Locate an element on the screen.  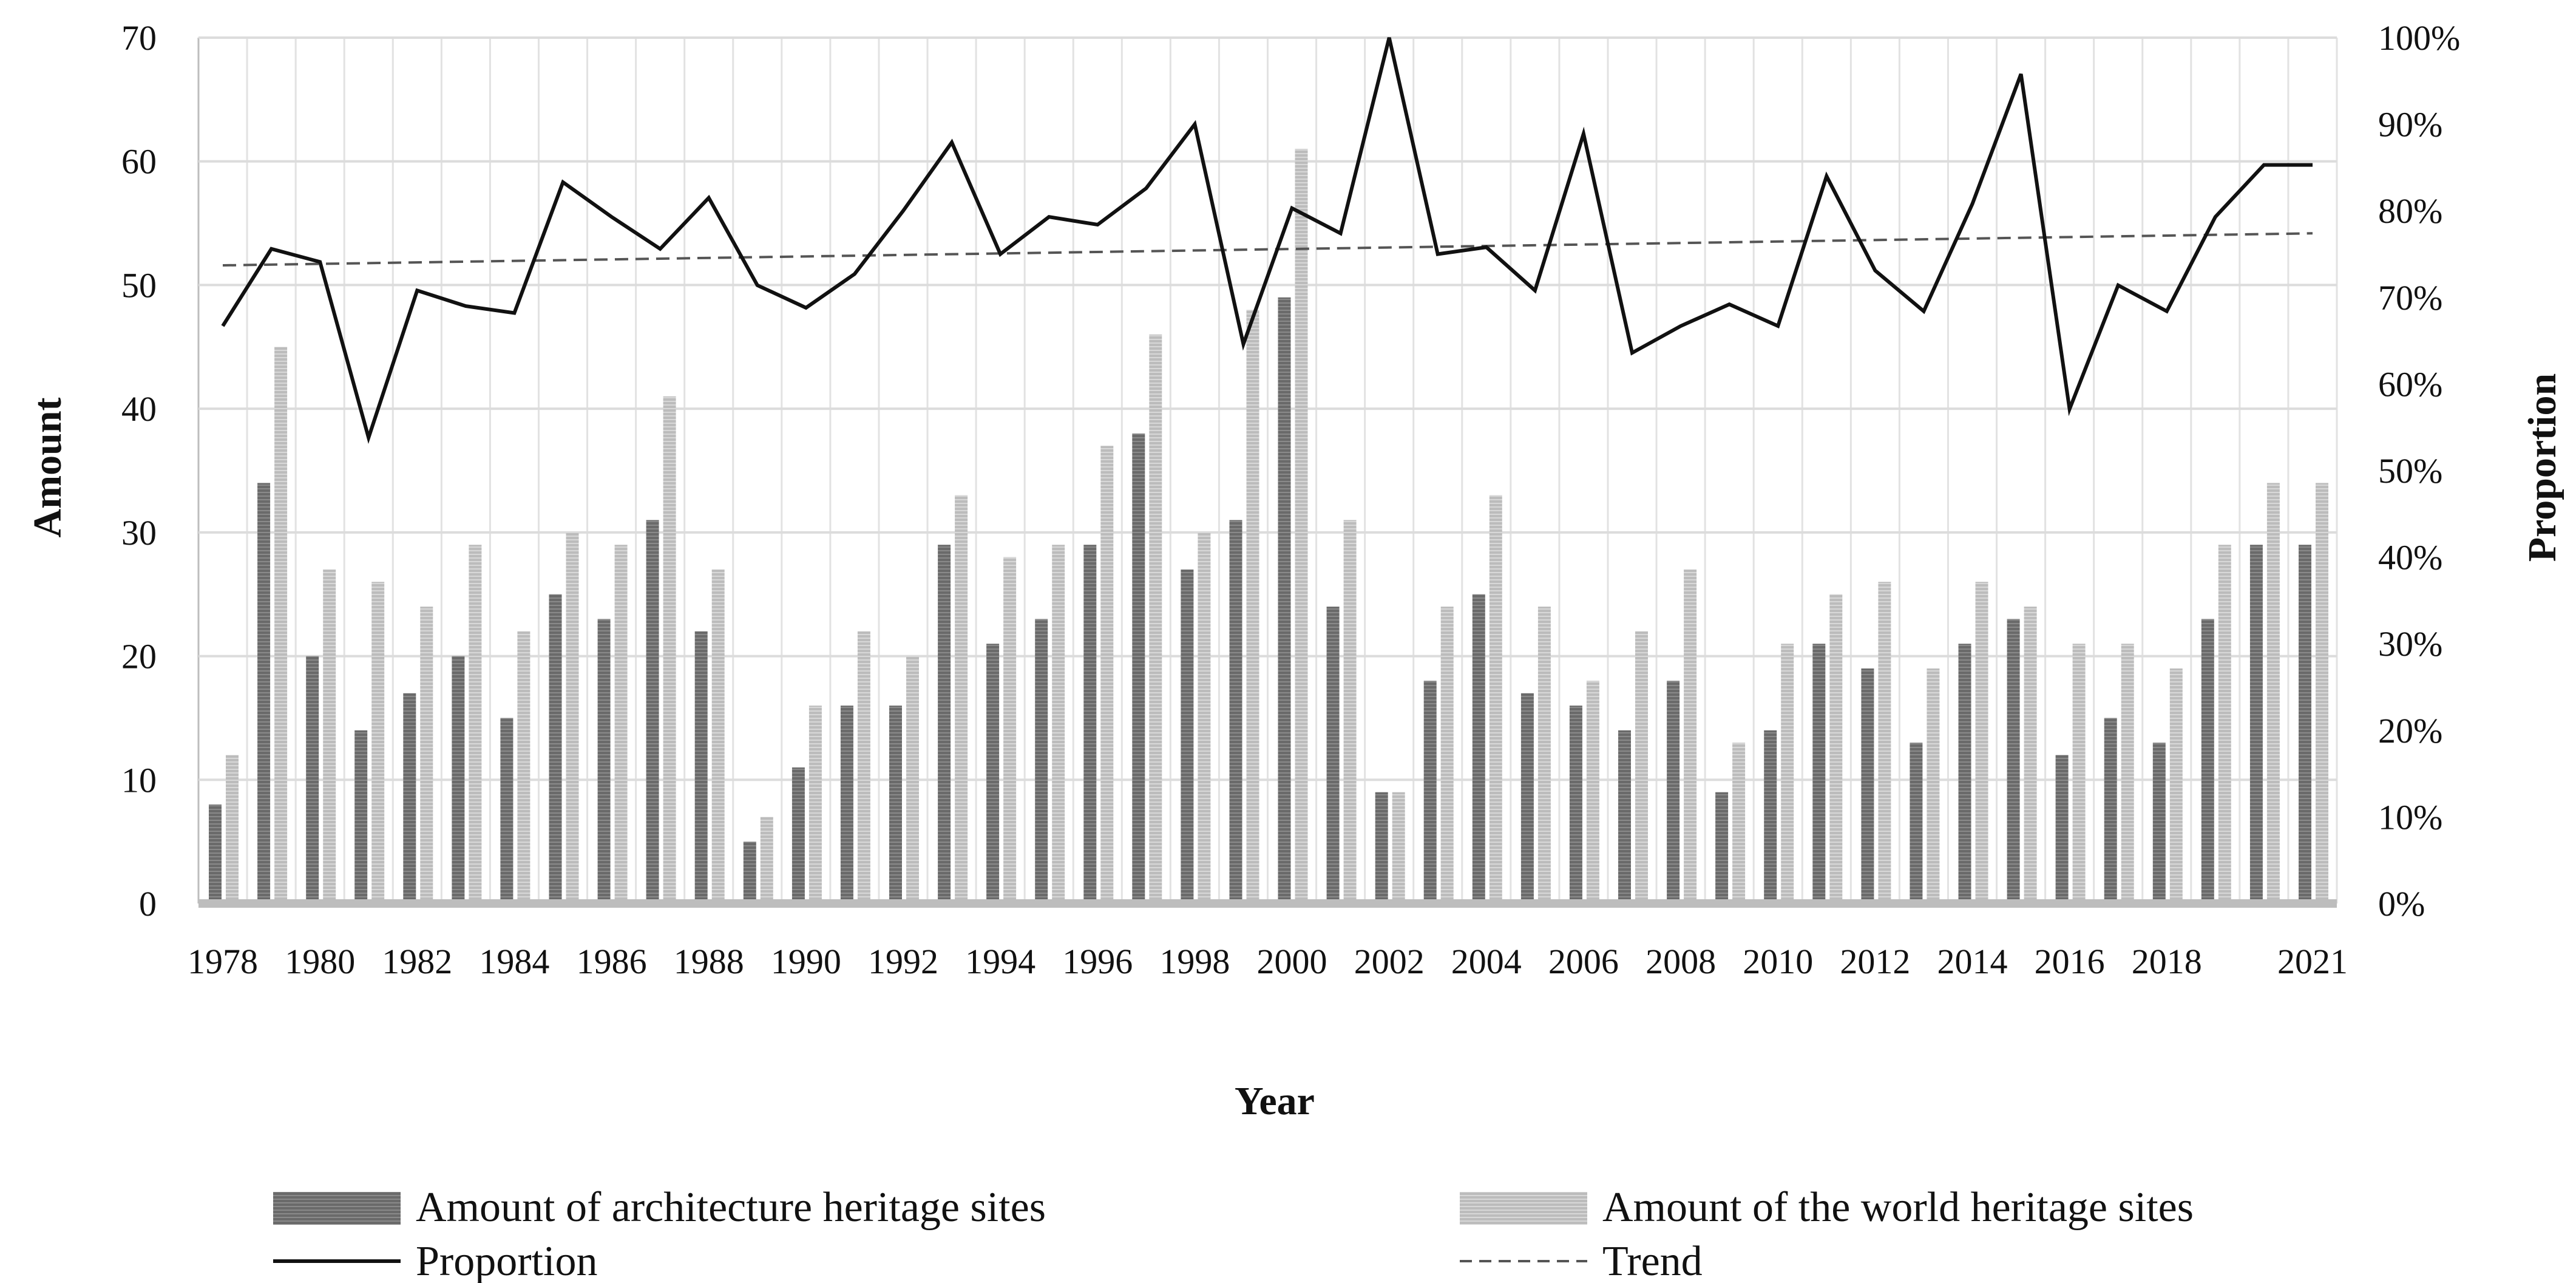
x-tick-label: 2016 is located at coordinates (2070, 961).